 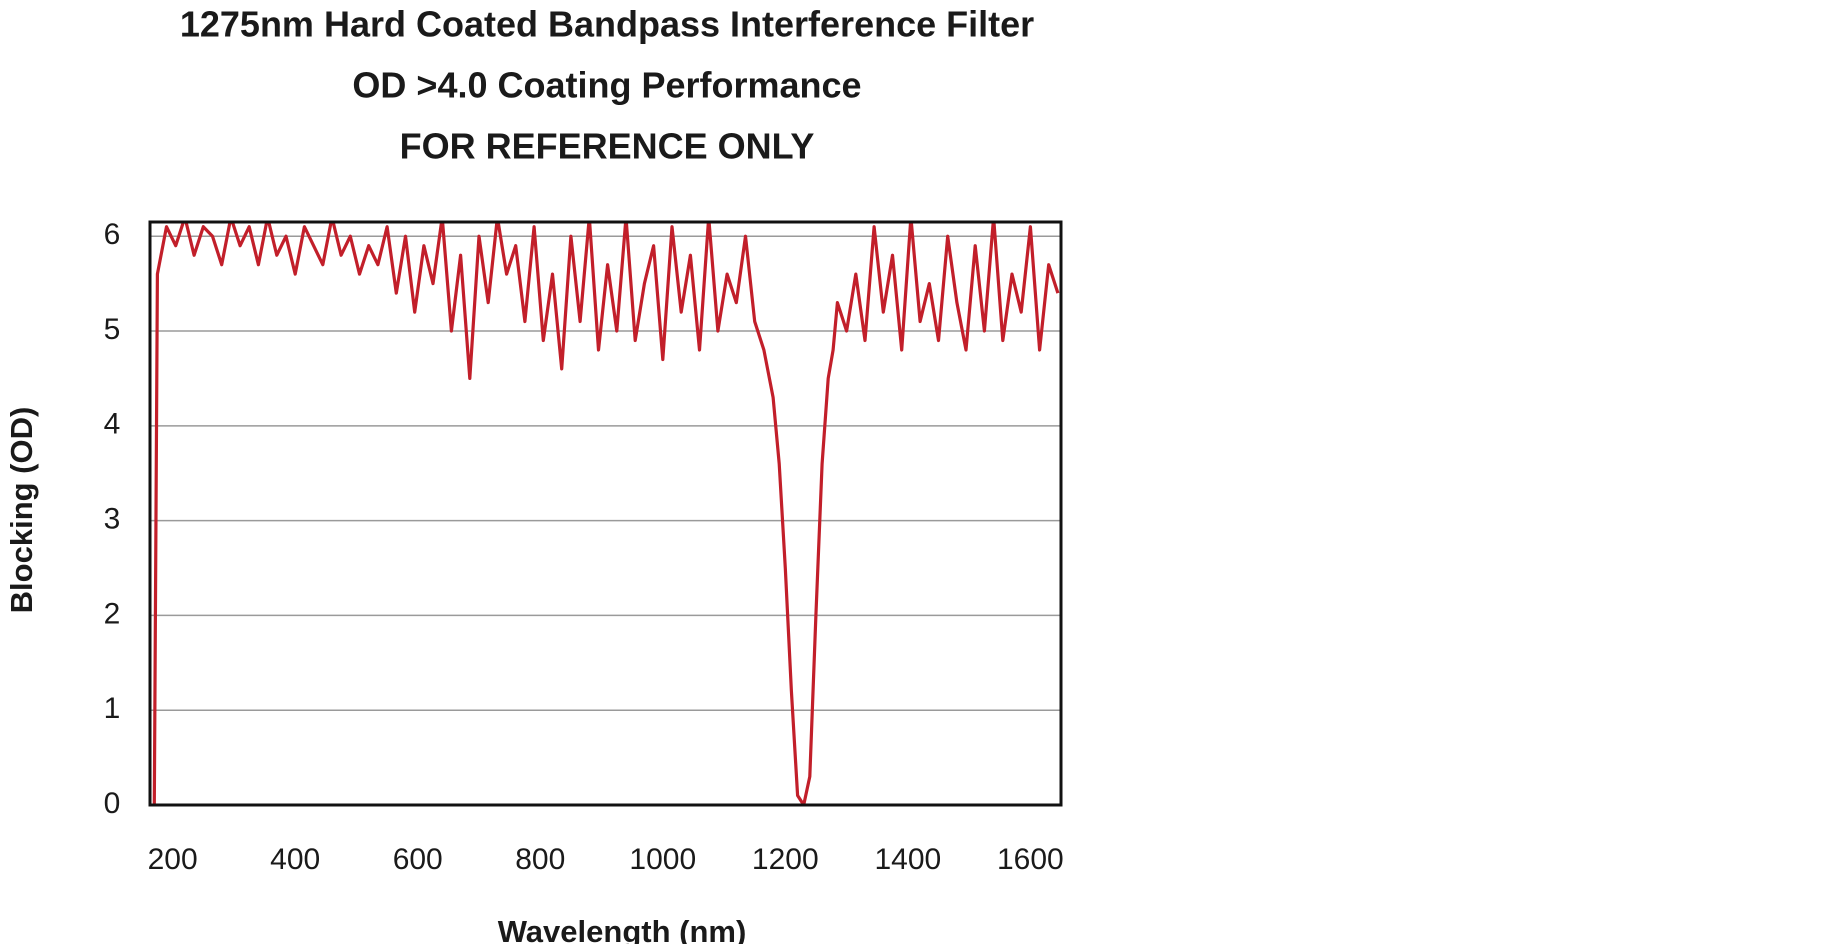 What do you see at coordinates (21, 510) in the screenshot?
I see `y-axis-label: Blocking (OD)` at bounding box center [21, 510].